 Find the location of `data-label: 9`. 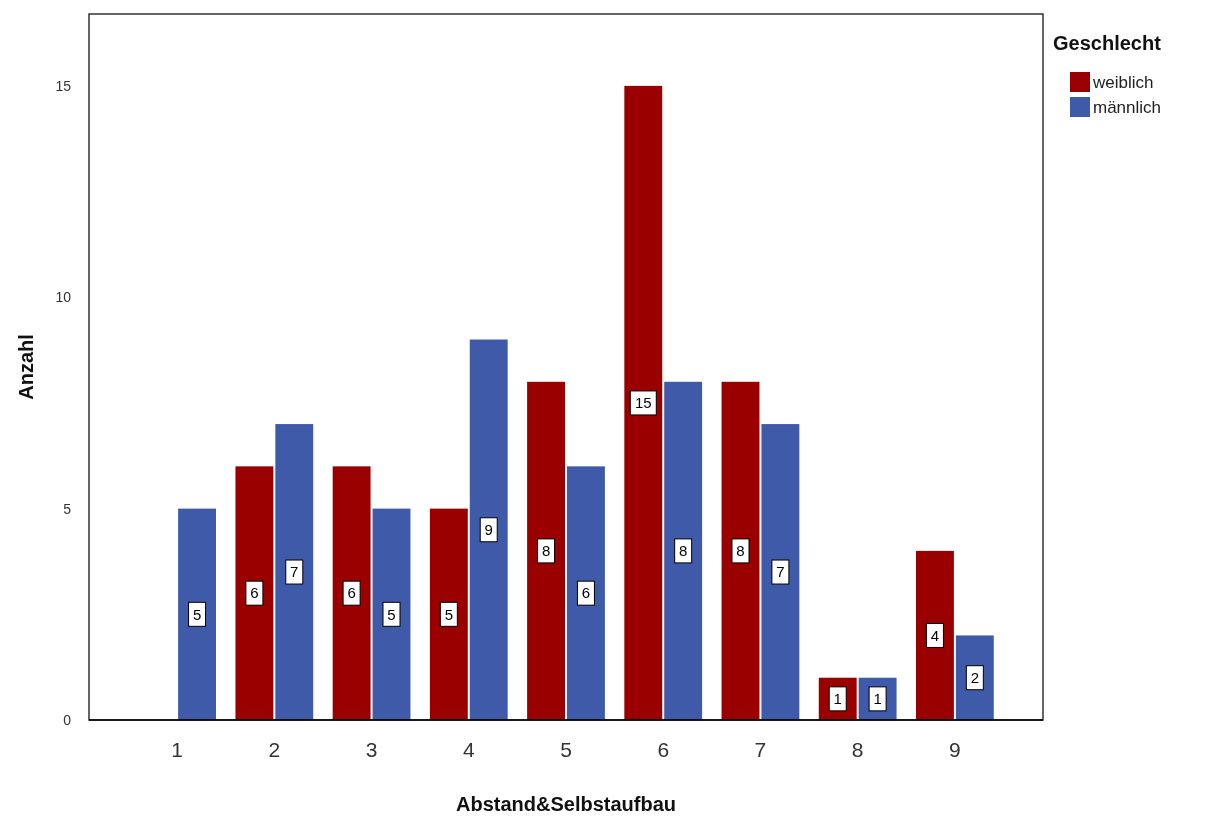

data-label: 9 is located at coordinates (488, 530).